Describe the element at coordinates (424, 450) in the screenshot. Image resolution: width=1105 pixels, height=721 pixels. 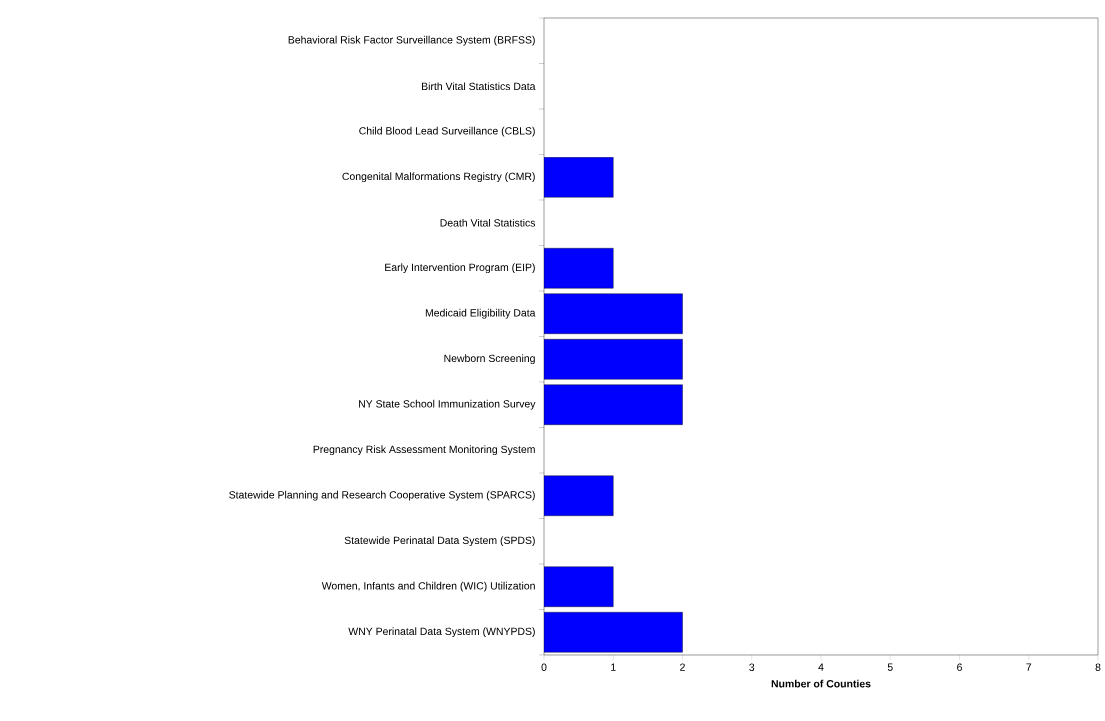
I see `y-tick-label: Pregnancy Risk Assessment Monitoring System` at that location.